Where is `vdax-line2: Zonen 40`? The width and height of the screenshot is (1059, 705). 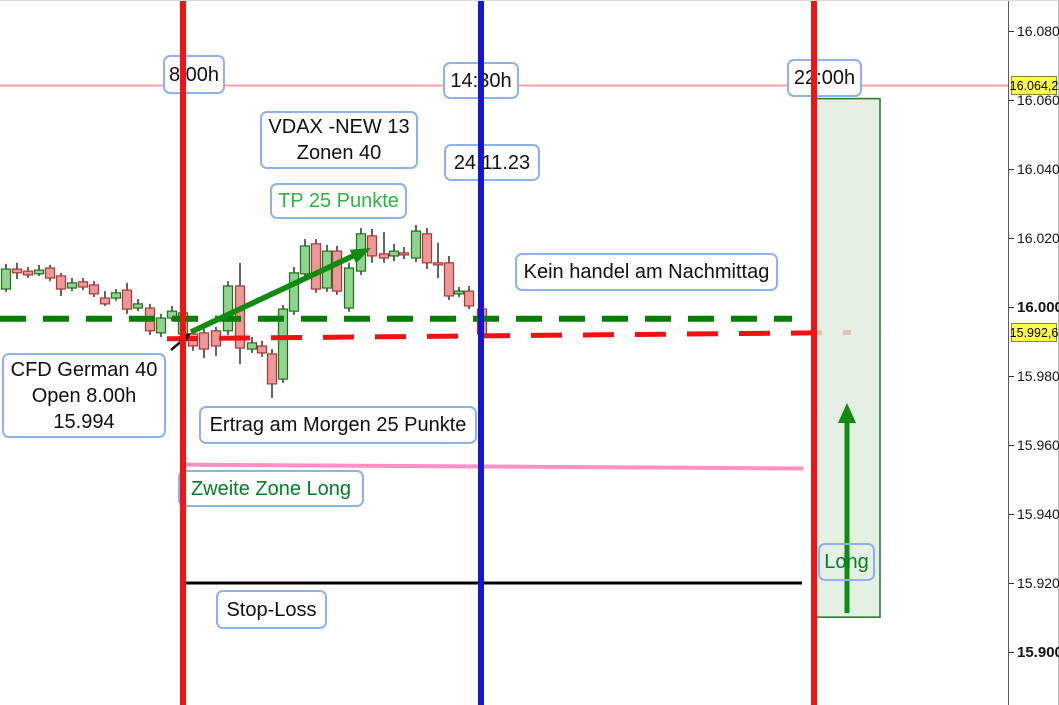
vdax-line2: Zonen 40 is located at coordinates (339, 153).